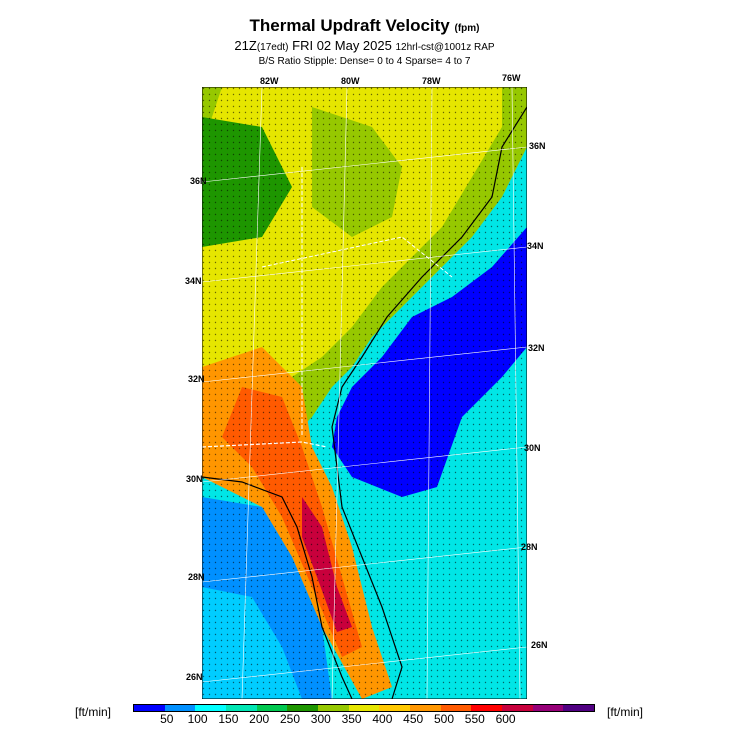 The image size is (729, 729). What do you see at coordinates (351, 719) in the screenshot?
I see `colorbar-tick-label: 350` at bounding box center [351, 719].